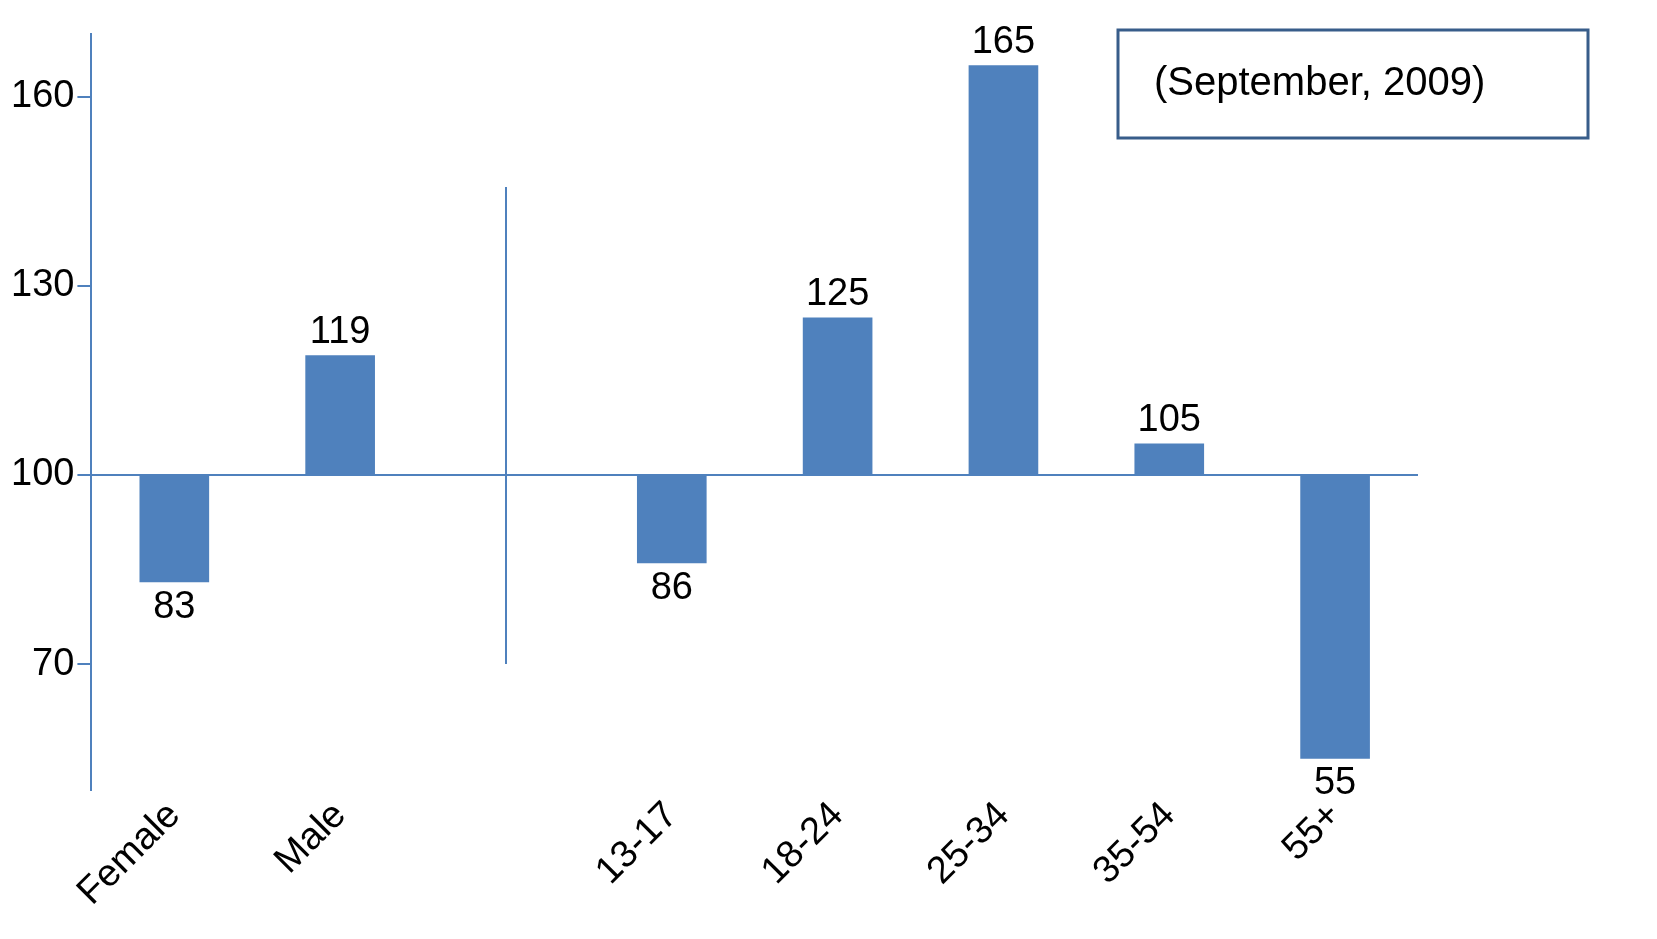 This screenshot has width=1657, height=939. What do you see at coordinates (1003, 39) in the screenshot?
I see `data-label: 165` at bounding box center [1003, 39].